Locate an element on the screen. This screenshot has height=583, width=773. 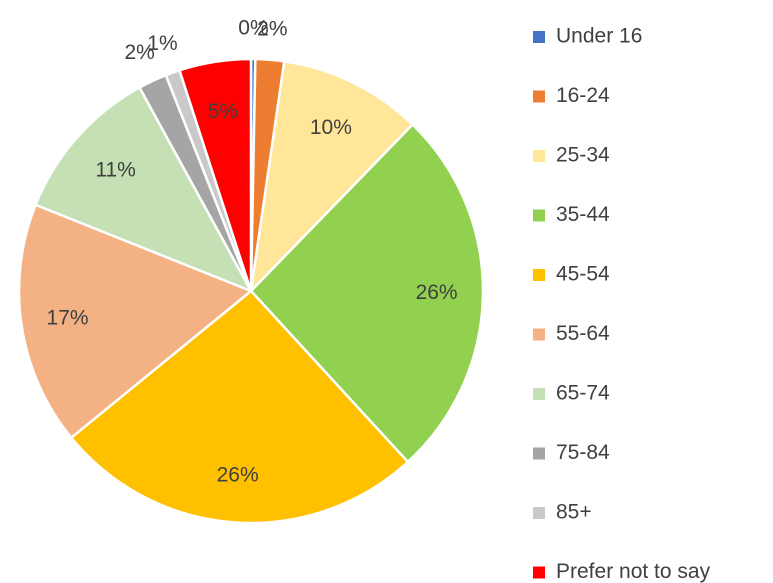
data-label: 10% is located at coordinates (331, 127).